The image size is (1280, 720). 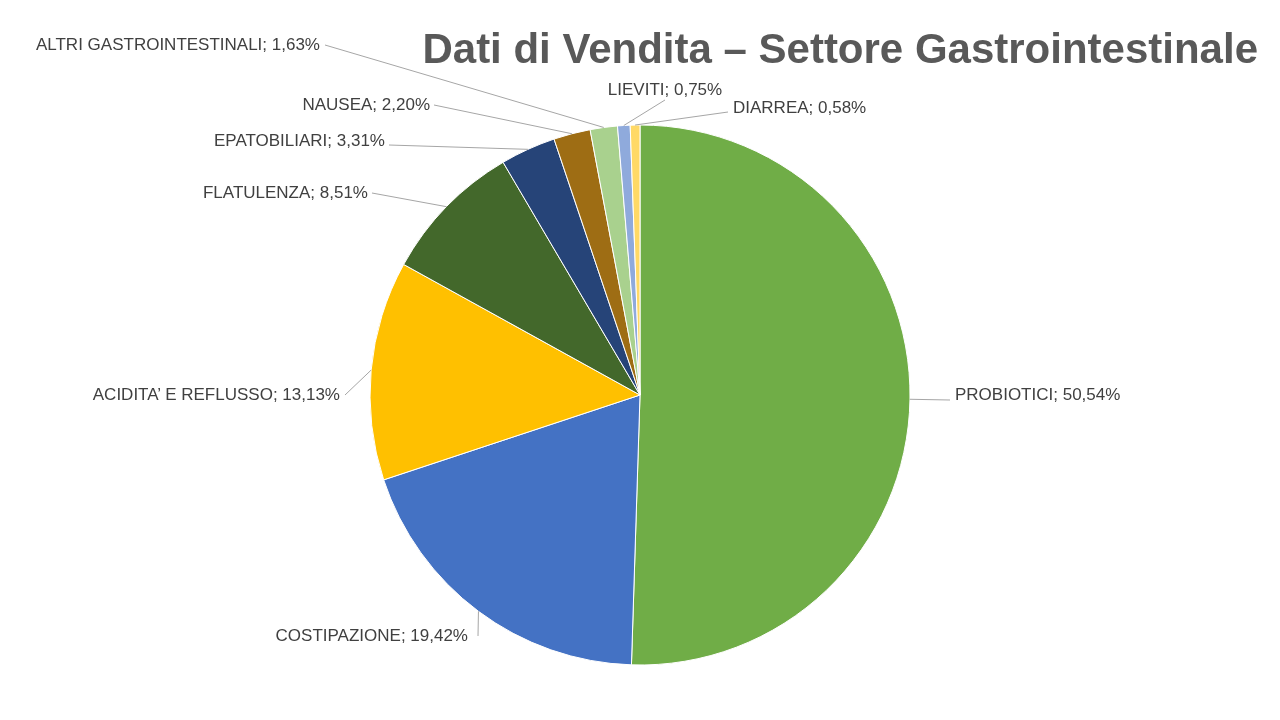 What do you see at coordinates (177, 44) in the screenshot?
I see `slice-label: ALTRI GASTROINTESTINALI; 1,63%` at bounding box center [177, 44].